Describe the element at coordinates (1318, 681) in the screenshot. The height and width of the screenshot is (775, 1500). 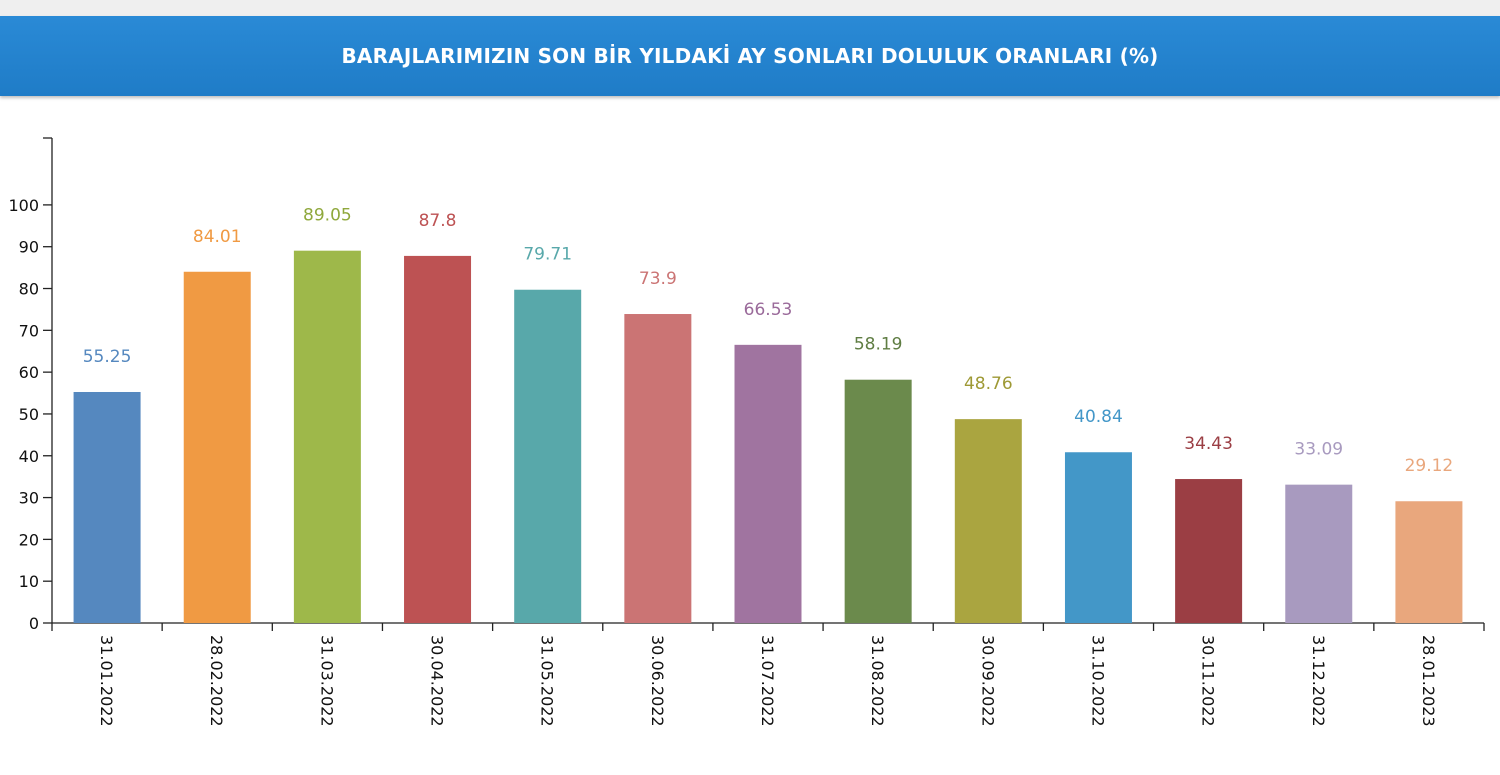
I see `x-category-label: 31.12.2022` at that location.